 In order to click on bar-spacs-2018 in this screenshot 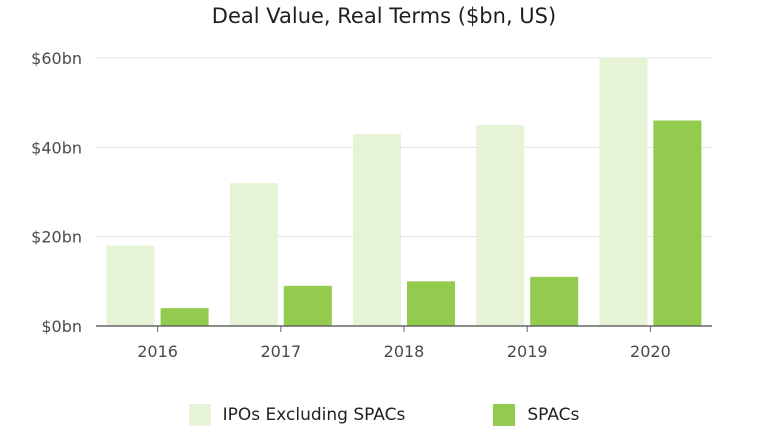, I will do `click(431, 303)`.